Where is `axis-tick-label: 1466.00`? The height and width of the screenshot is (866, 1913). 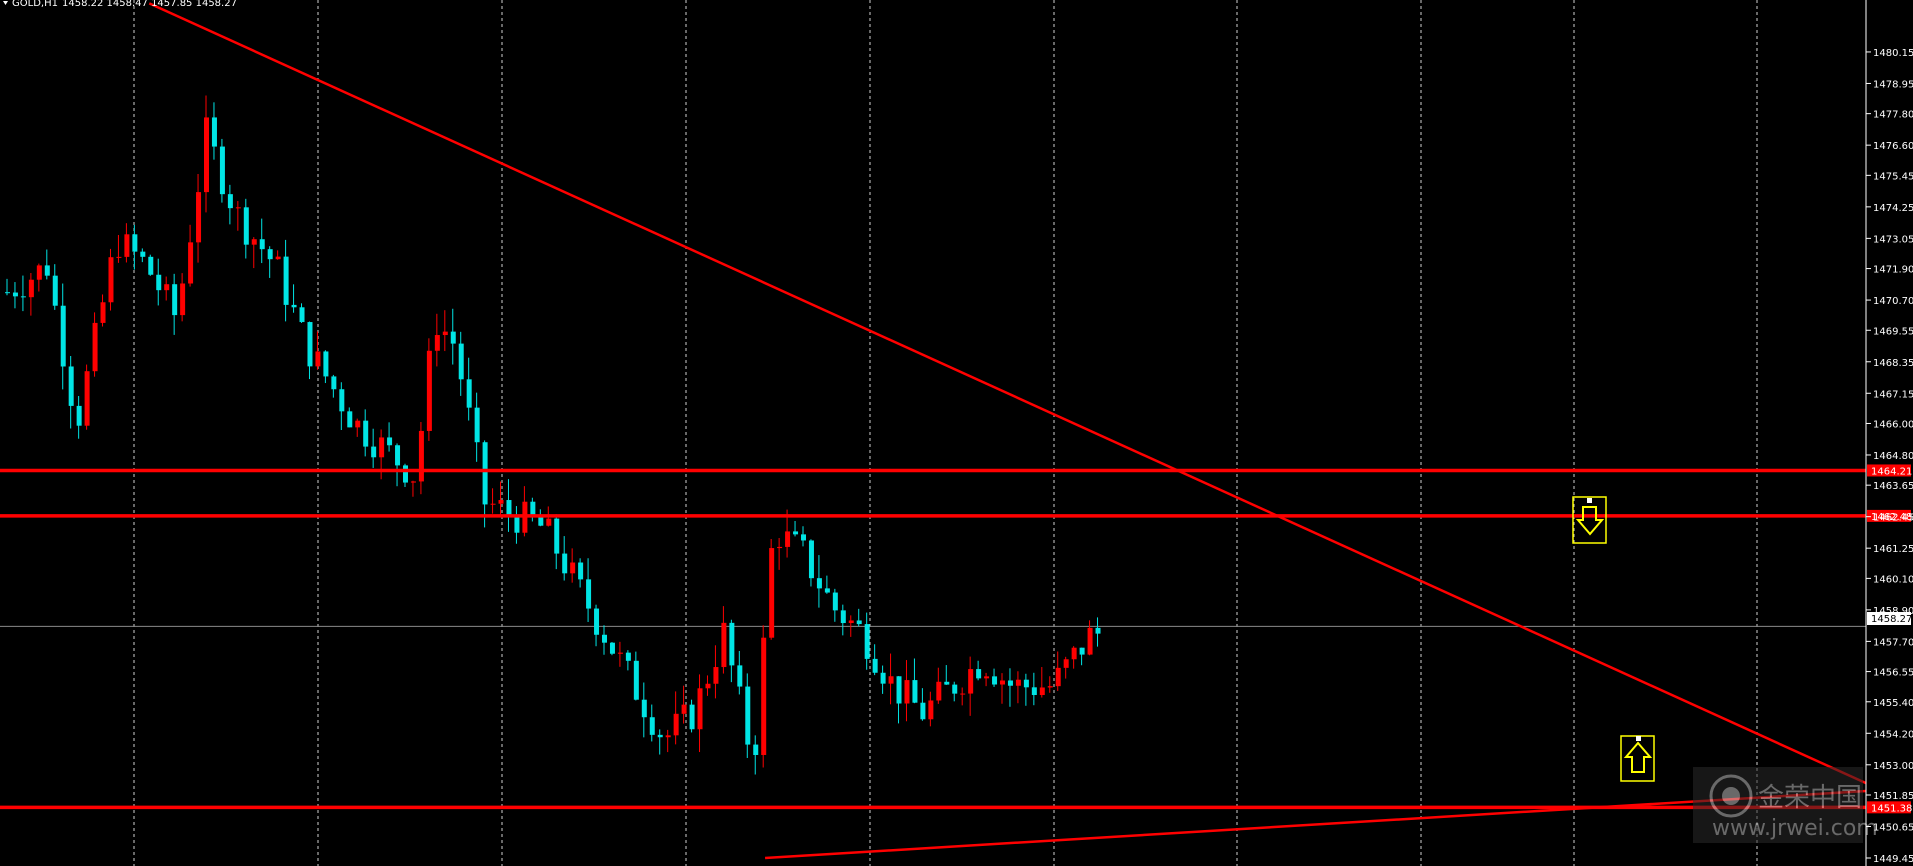 axis-tick-label: 1466.00 is located at coordinates (1893, 424).